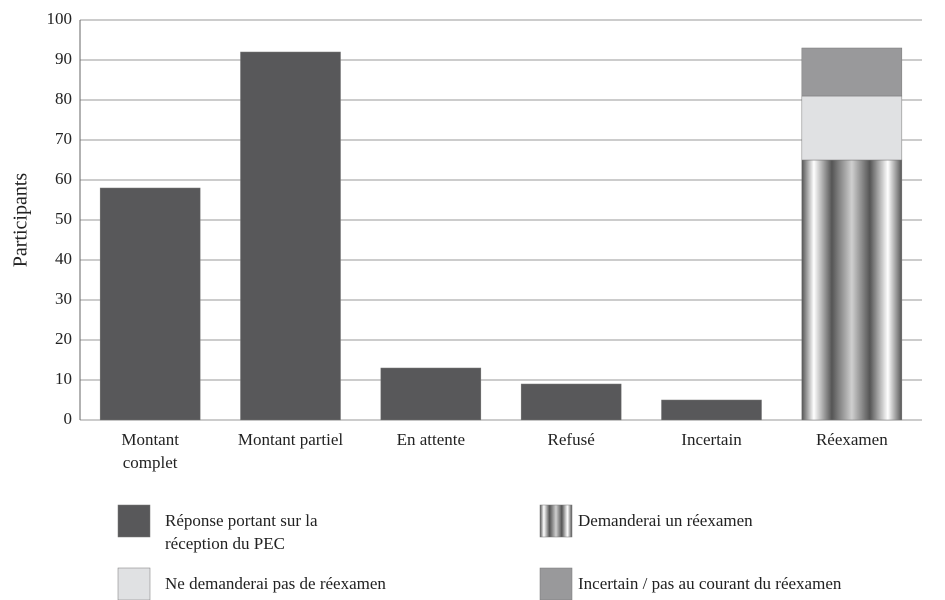 Image resolution: width=945 pixels, height=600 pixels. Describe the element at coordinates (851, 439) in the screenshot. I see `x-tick-label: Réexamen` at that location.